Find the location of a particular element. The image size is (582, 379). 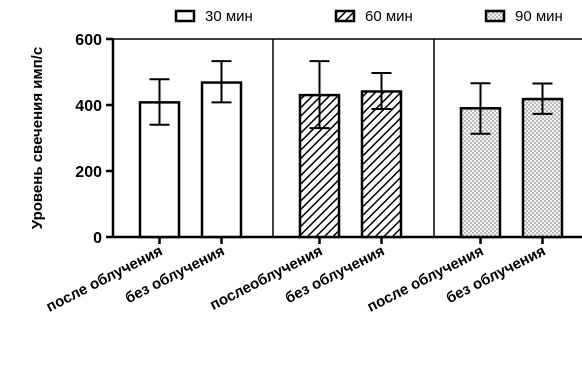

y-tick-label: 200 is located at coordinates (88, 172).